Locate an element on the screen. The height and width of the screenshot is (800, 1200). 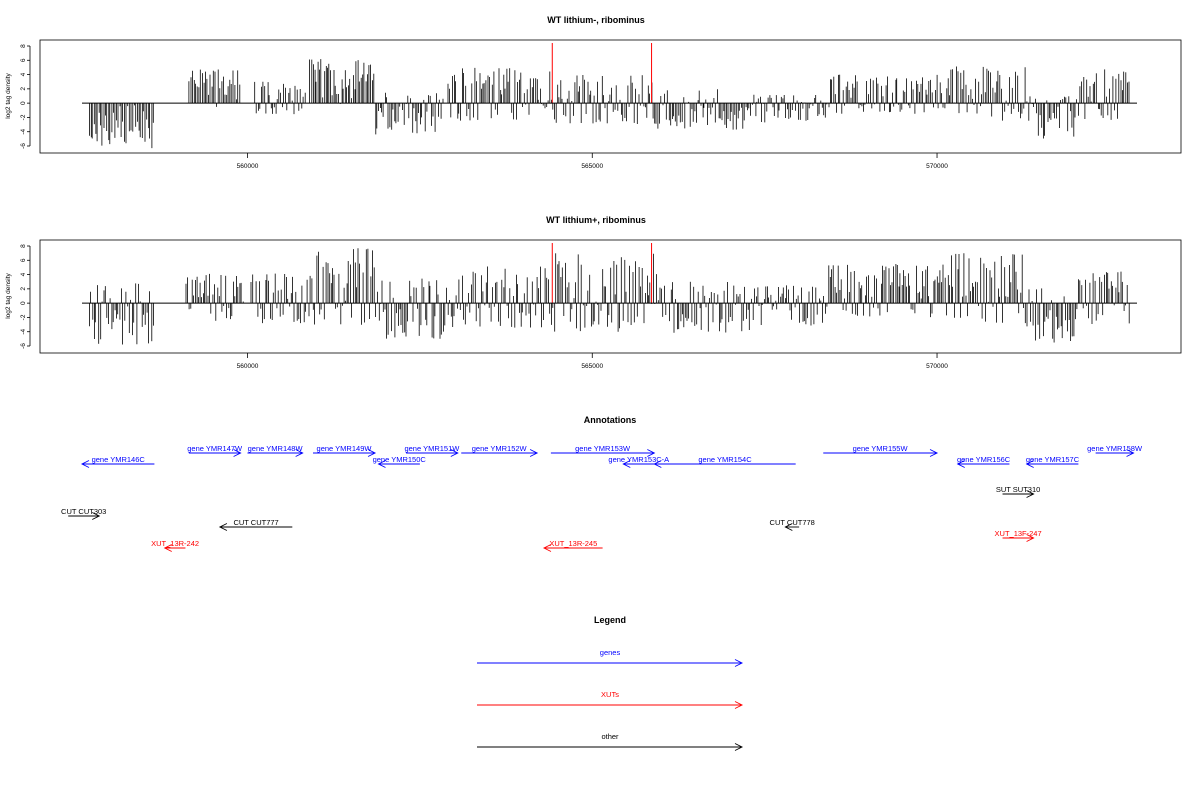
legend-label: other is located at coordinates (610, 736).